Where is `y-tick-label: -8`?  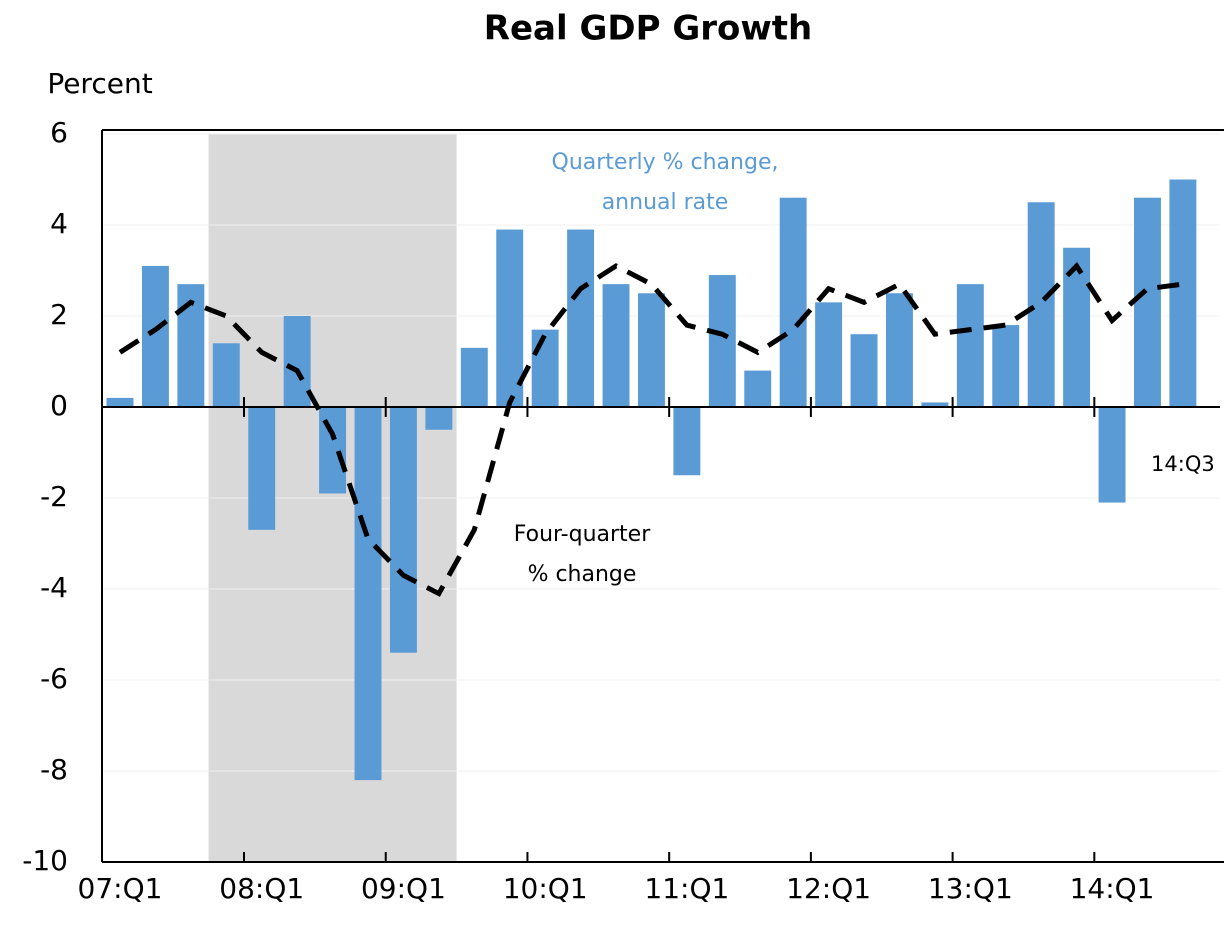 y-tick-label: -8 is located at coordinates (54, 769).